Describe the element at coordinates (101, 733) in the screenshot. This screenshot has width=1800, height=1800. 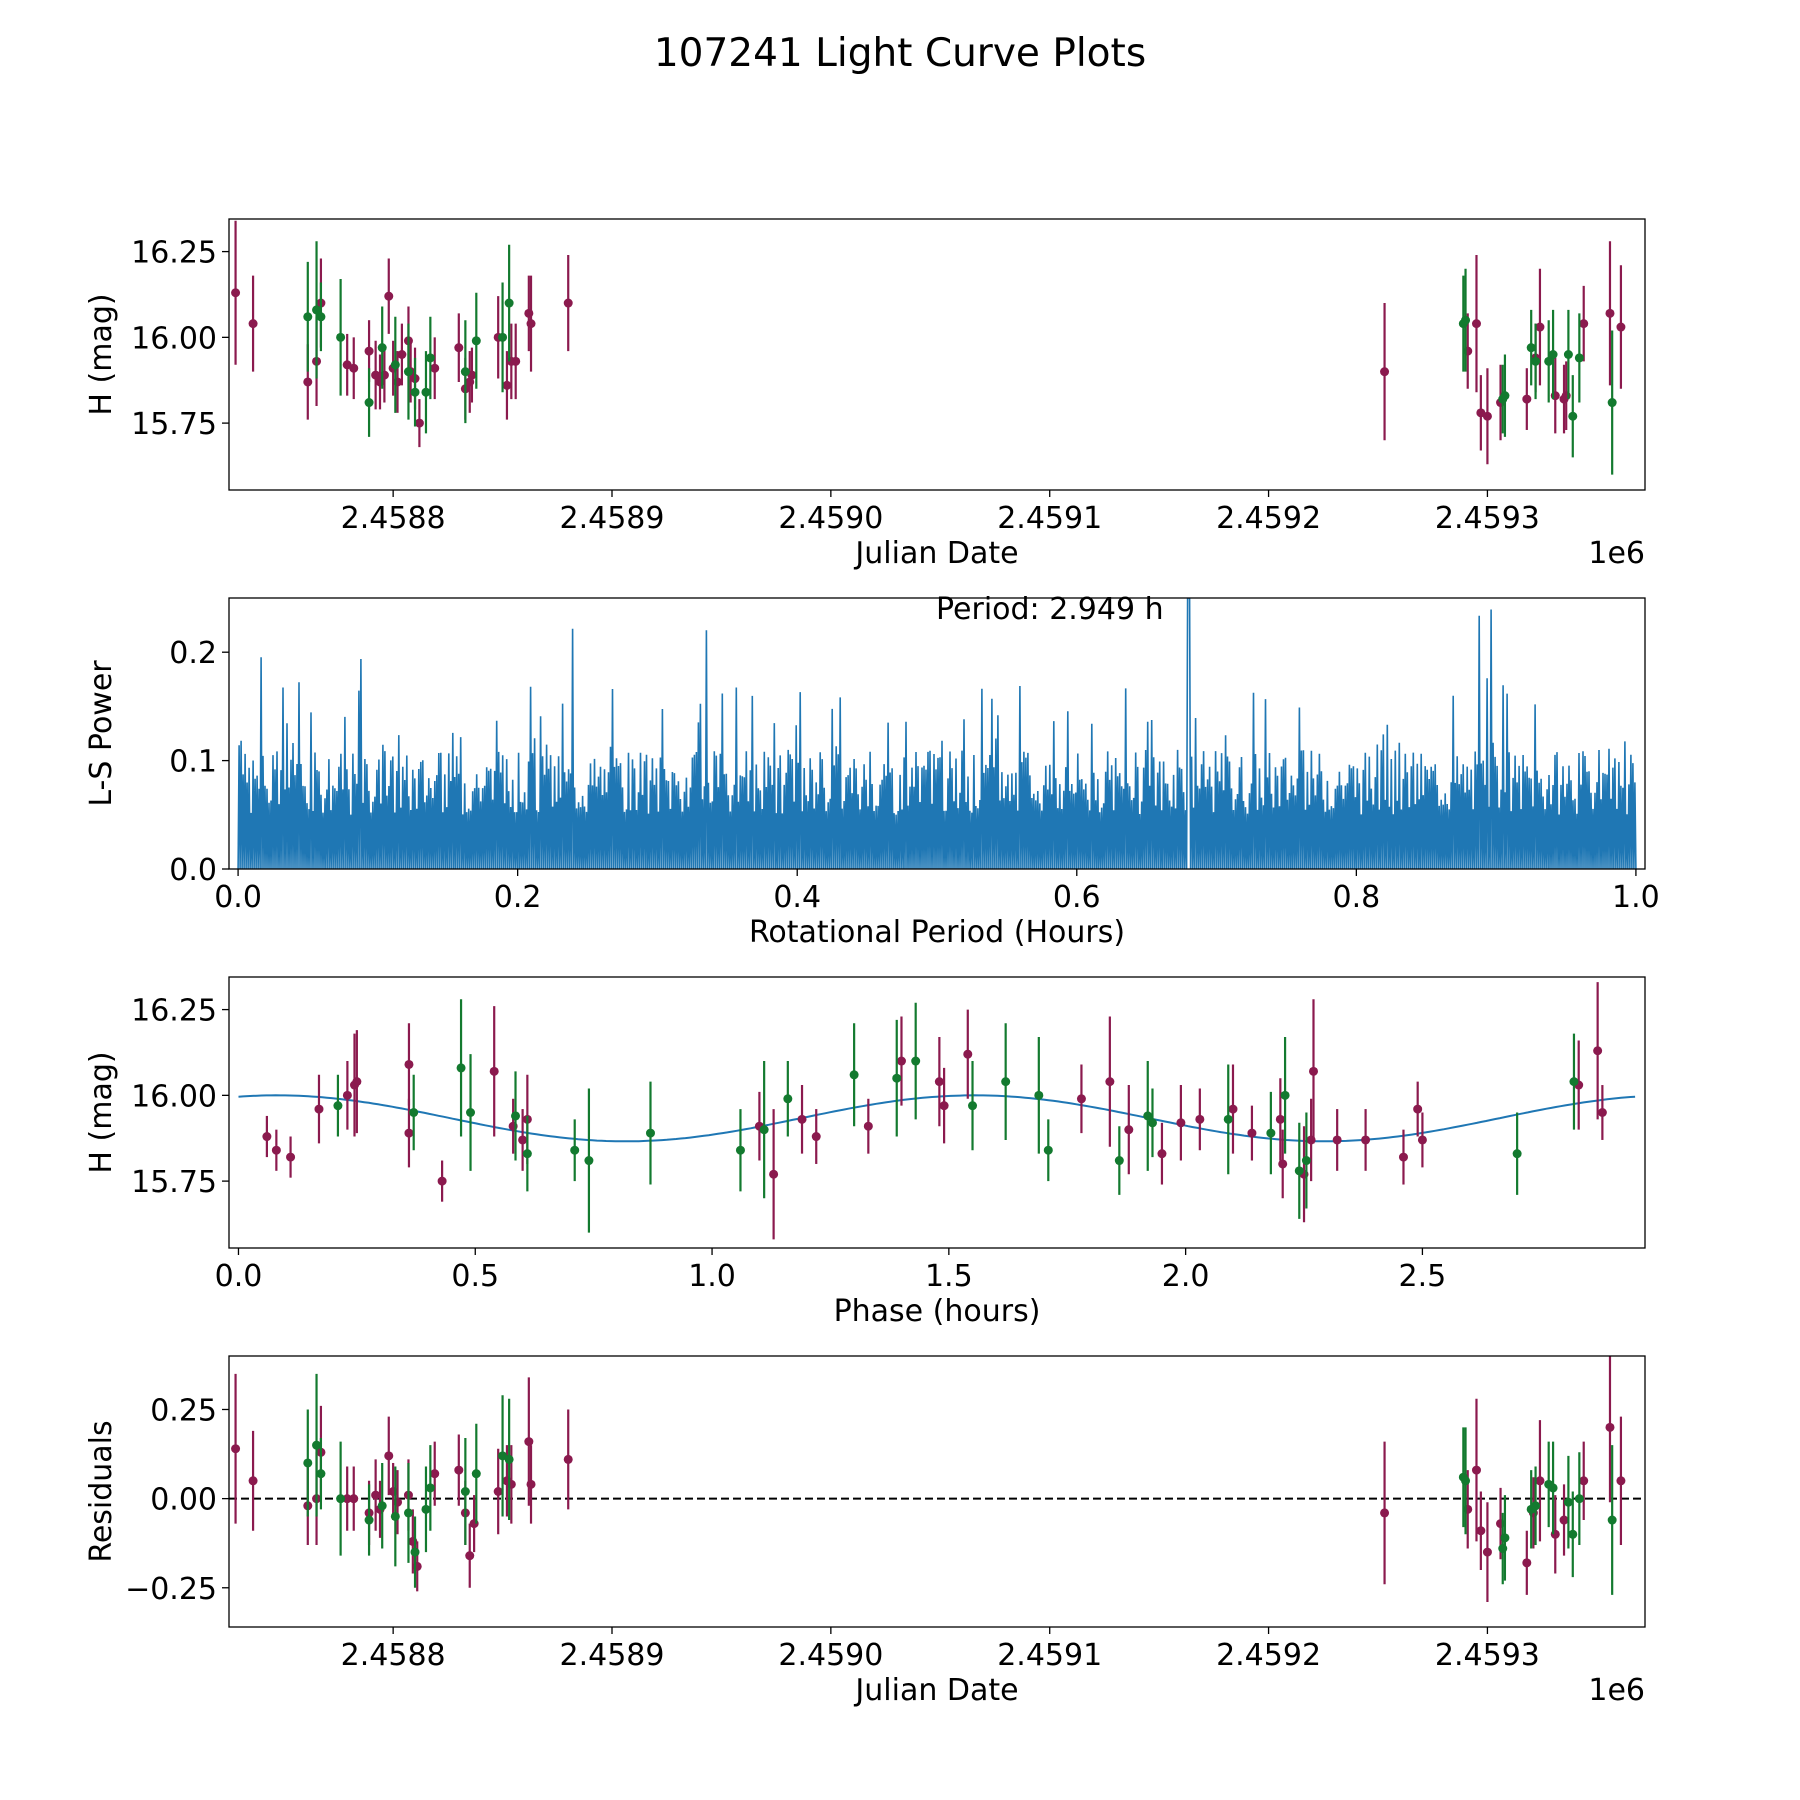
I see `y-axis-label: L-S Power` at that location.